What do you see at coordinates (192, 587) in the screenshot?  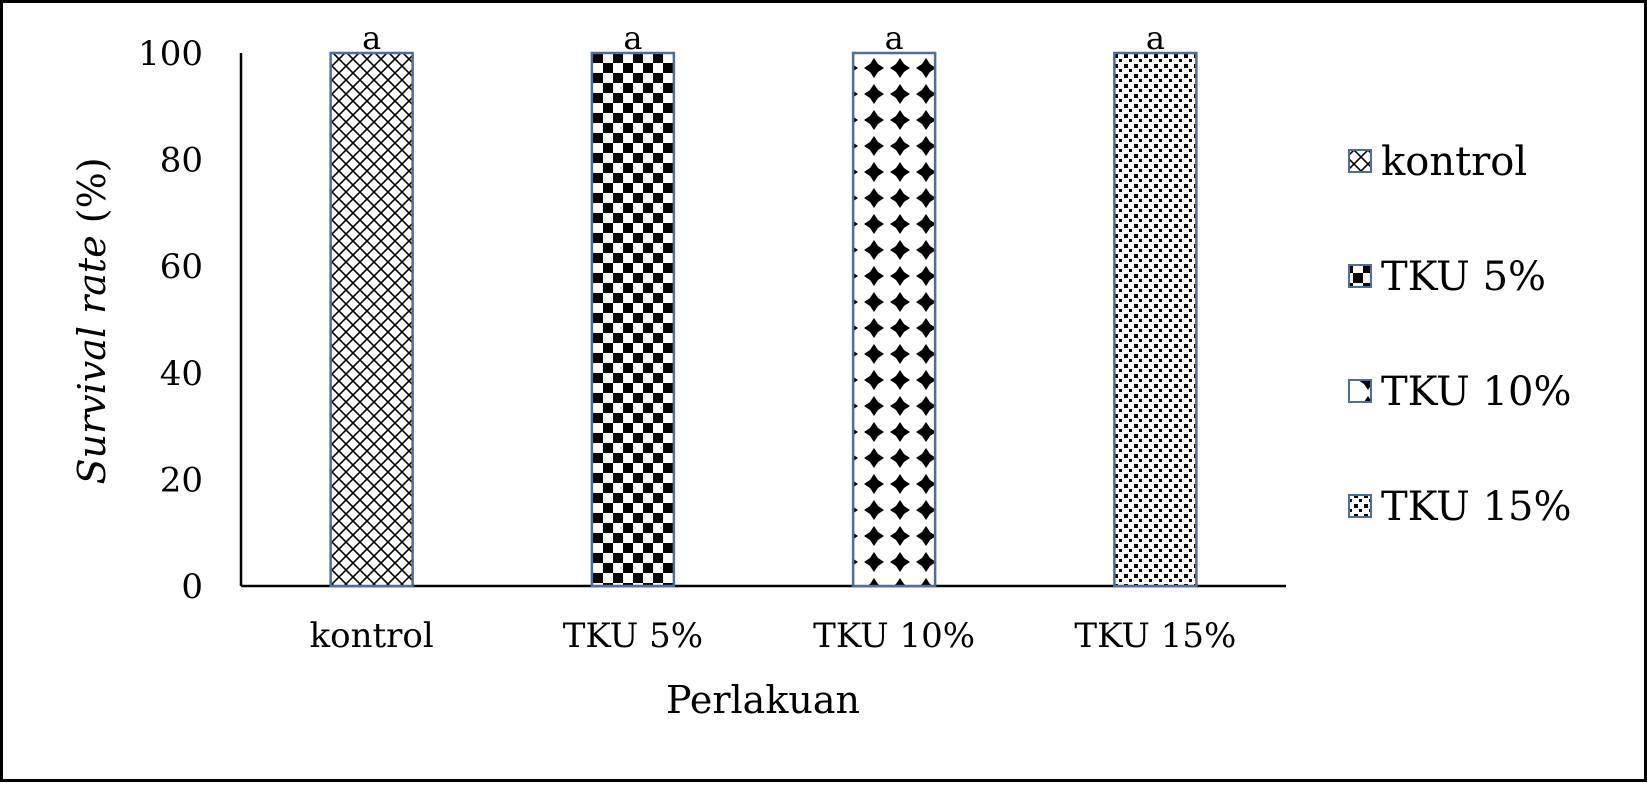 I see `y-tick-label: 0` at bounding box center [192, 587].